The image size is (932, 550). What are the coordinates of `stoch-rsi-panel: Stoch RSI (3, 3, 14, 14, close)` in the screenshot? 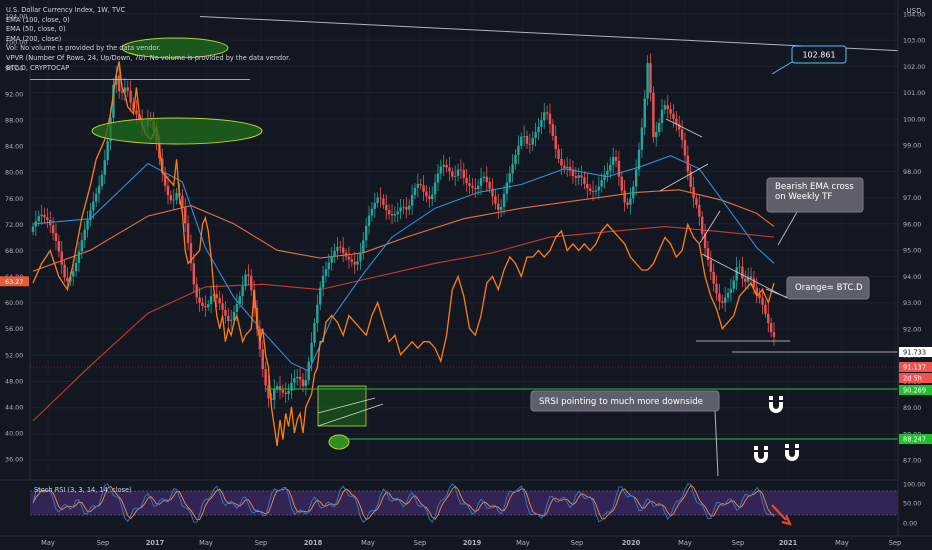 It's located at (466, 502).